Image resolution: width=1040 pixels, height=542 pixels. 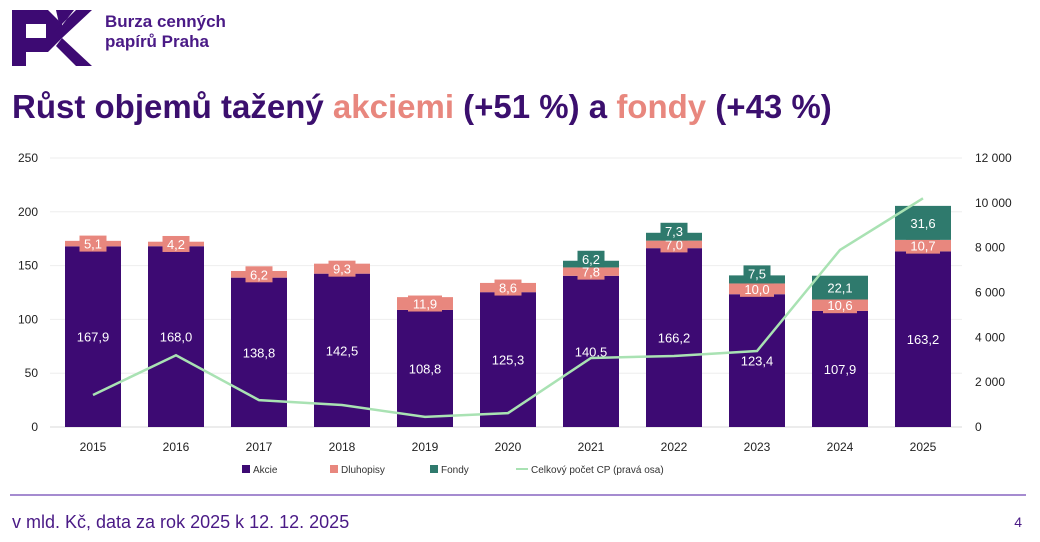 I want to click on y-tick-label: 200, so click(x=28, y=212).